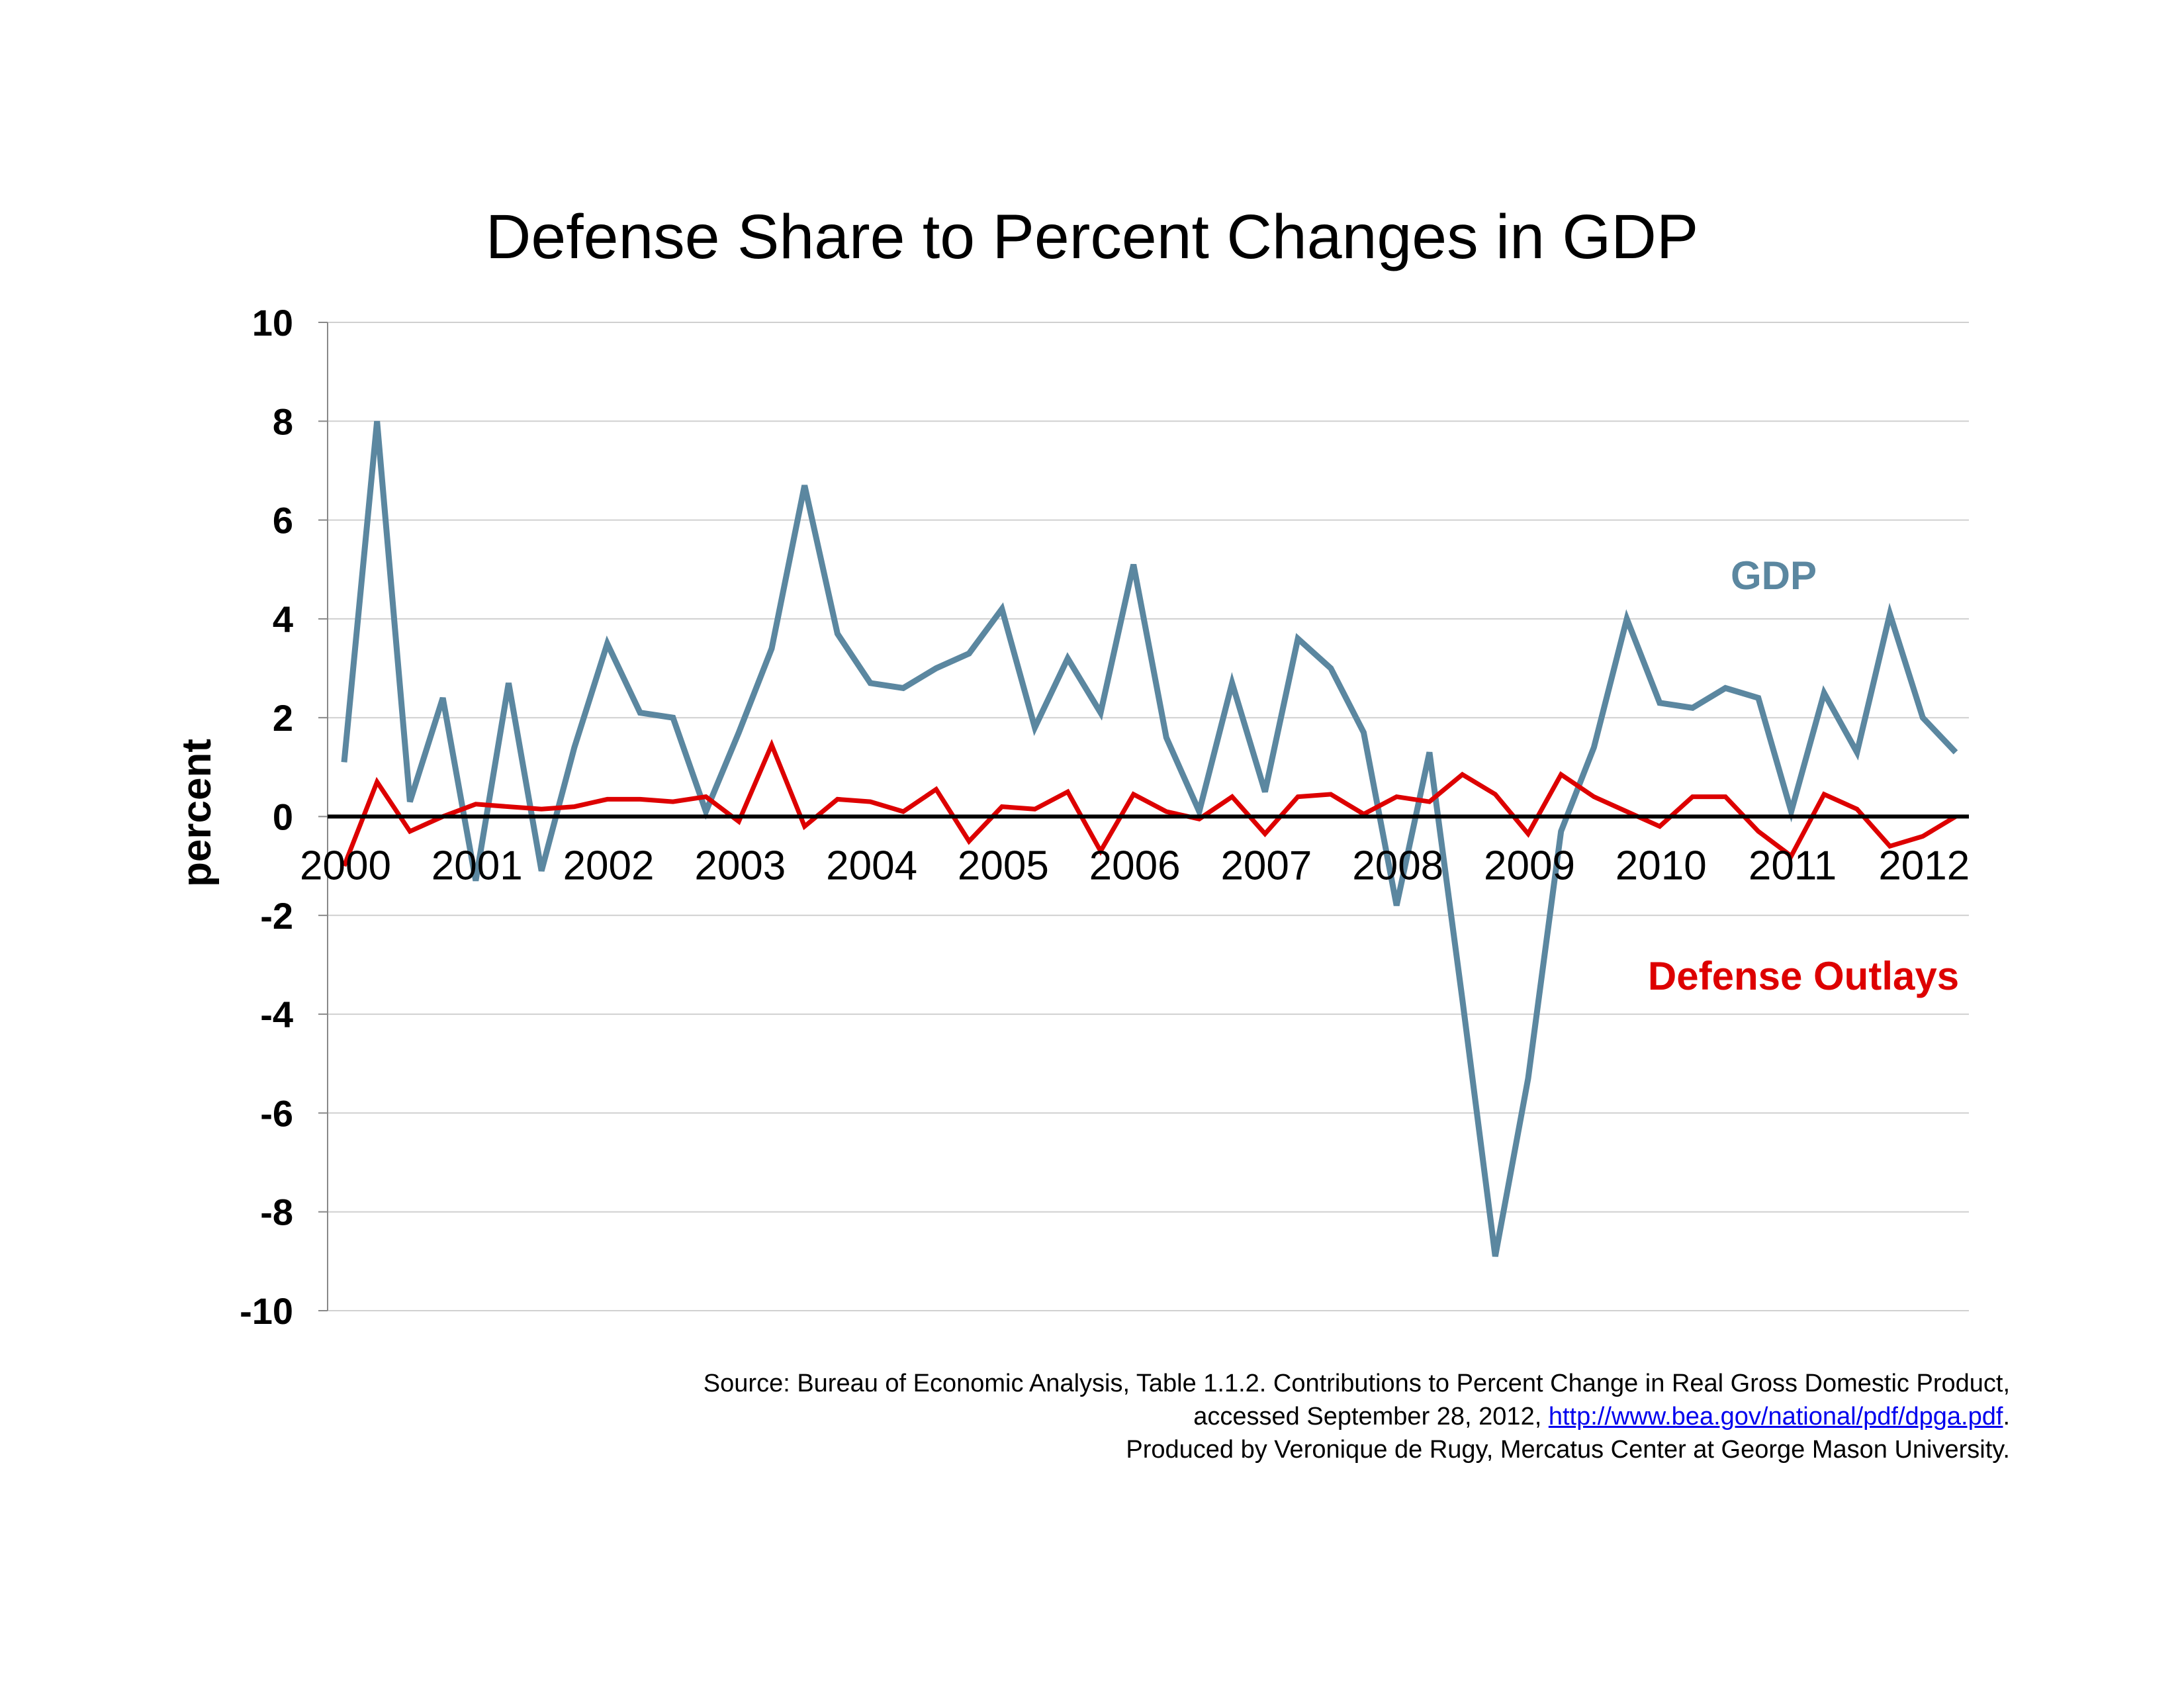  What do you see at coordinates (1004, 866) in the screenshot?
I see `x-tick-label: 2005` at bounding box center [1004, 866].